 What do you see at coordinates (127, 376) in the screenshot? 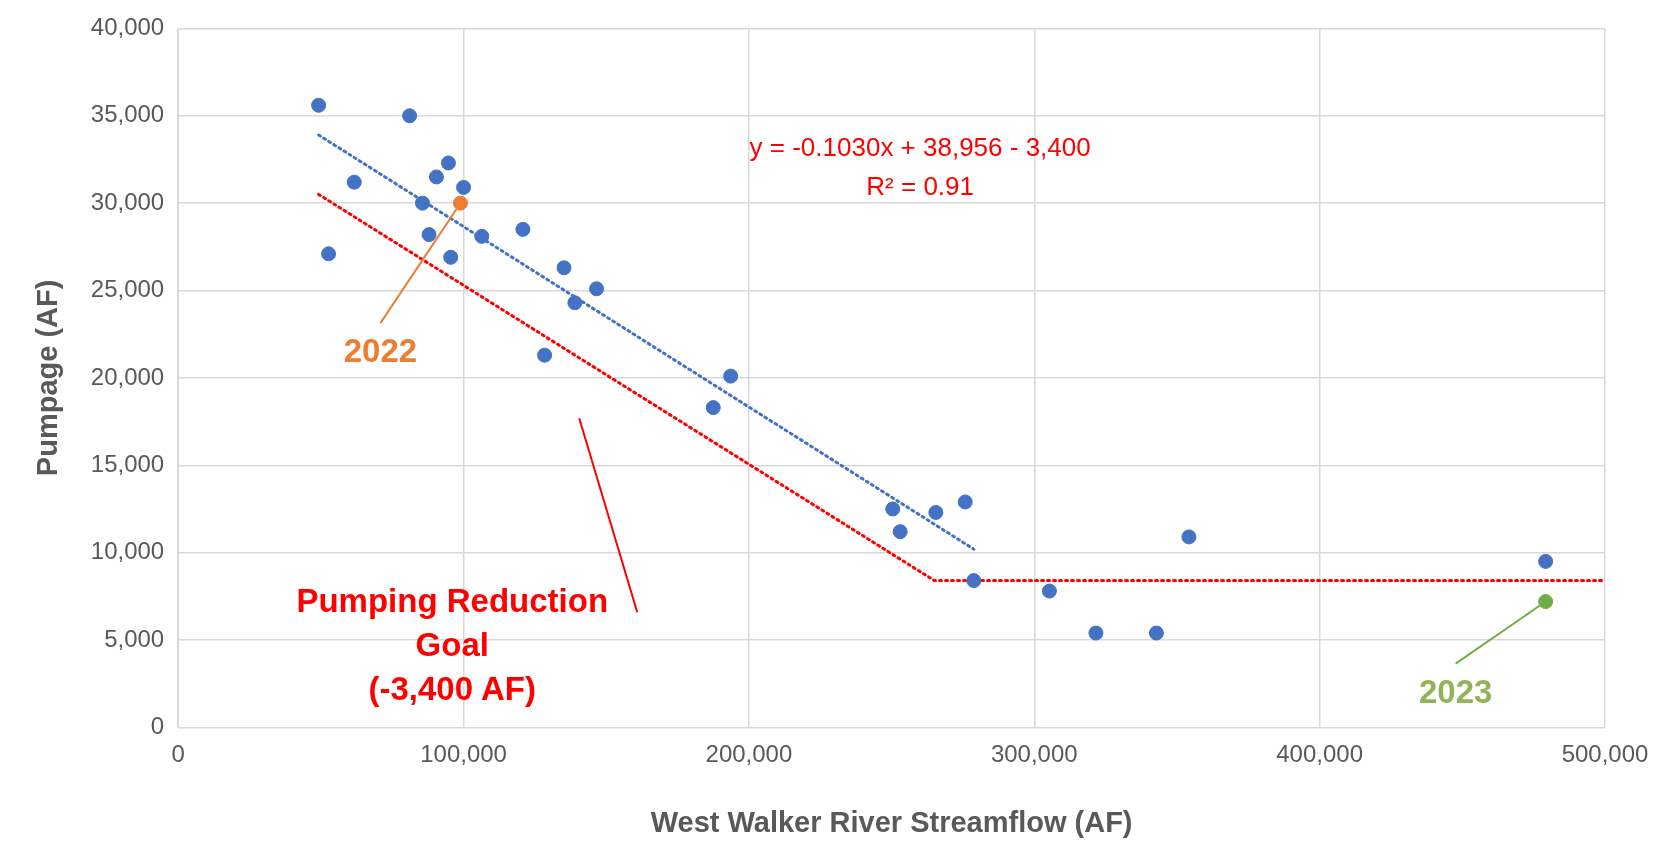
I see `y-tick-label: 20,000` at bounding box center [127, 376].